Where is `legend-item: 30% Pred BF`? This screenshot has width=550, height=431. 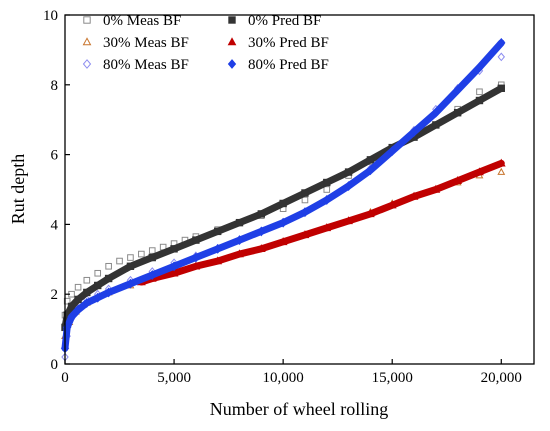 legend-item: 30% Pred BF is located at coordinates (278, 43).